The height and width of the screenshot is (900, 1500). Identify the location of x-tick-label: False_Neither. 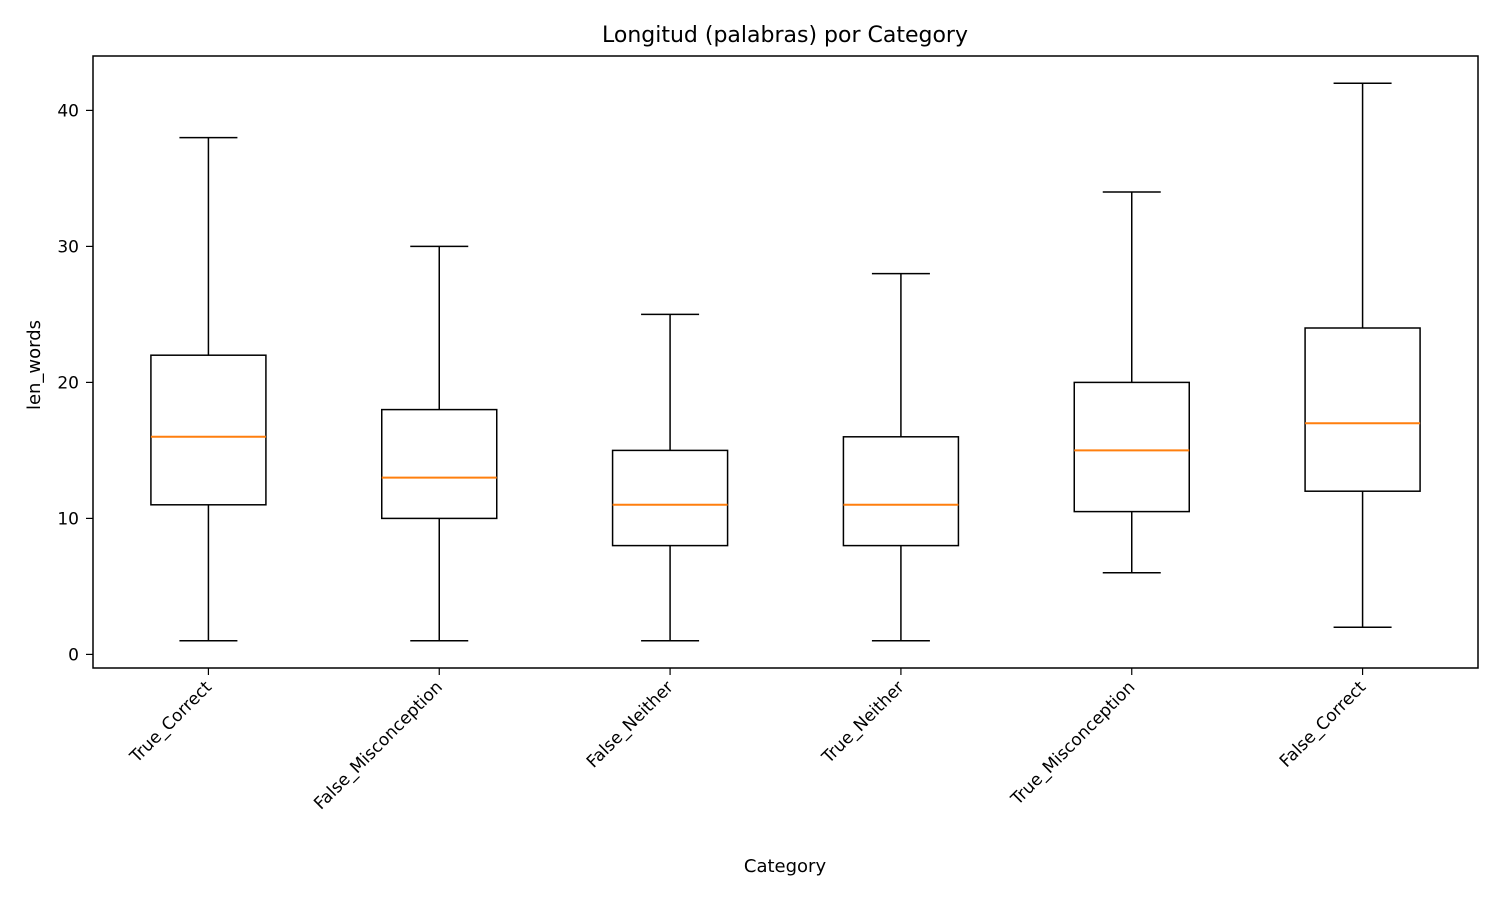
(630, 724).